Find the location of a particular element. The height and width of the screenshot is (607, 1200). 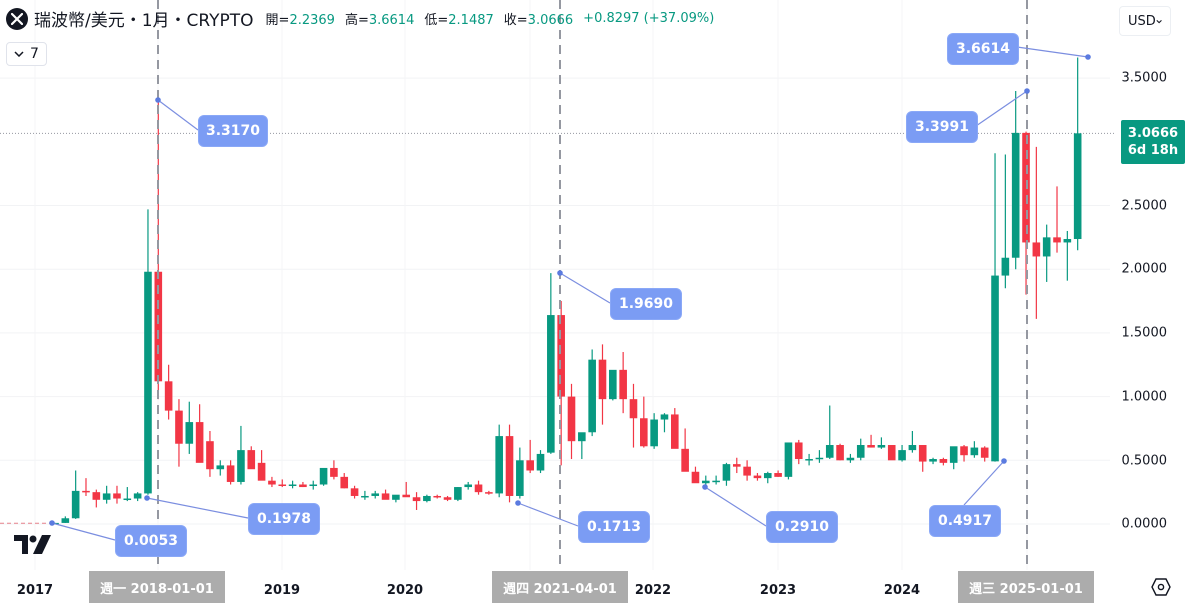

crosshair-date-tag: 週一 2018-01-01 is located at coordinates (157, 587).